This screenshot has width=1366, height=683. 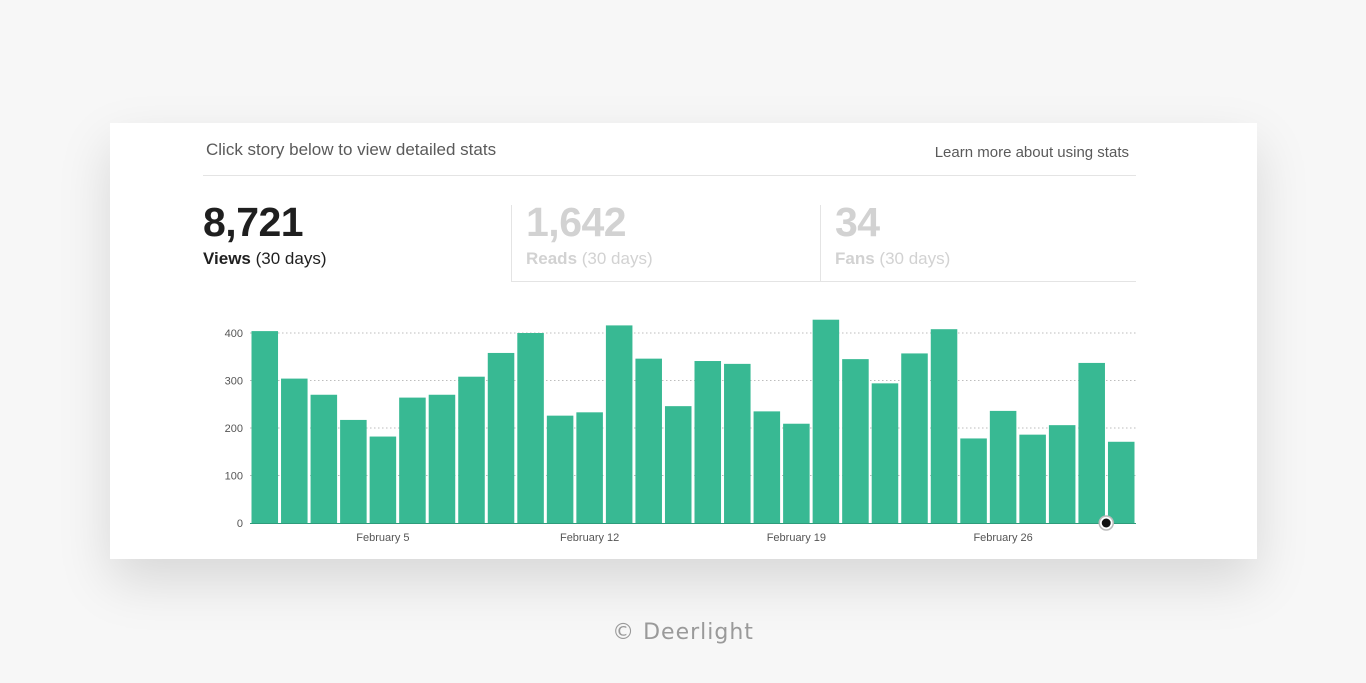 I want to click on y-tick-label: 200, so click(x=234, y=429).